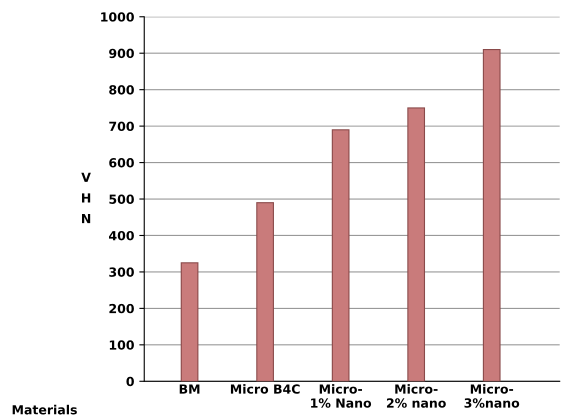  Describe the element at coordinates (121, 163) in the screenshot. I see `y-tick-label: 600` at that location.